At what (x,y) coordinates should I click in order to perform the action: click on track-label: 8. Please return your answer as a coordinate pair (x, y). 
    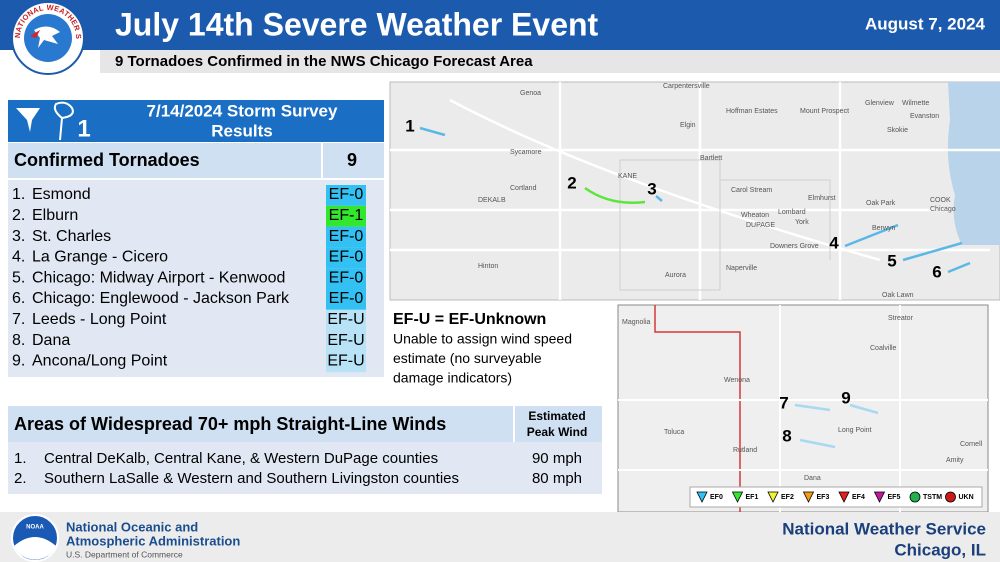
    Looking at the image, I should click on (786, 435).